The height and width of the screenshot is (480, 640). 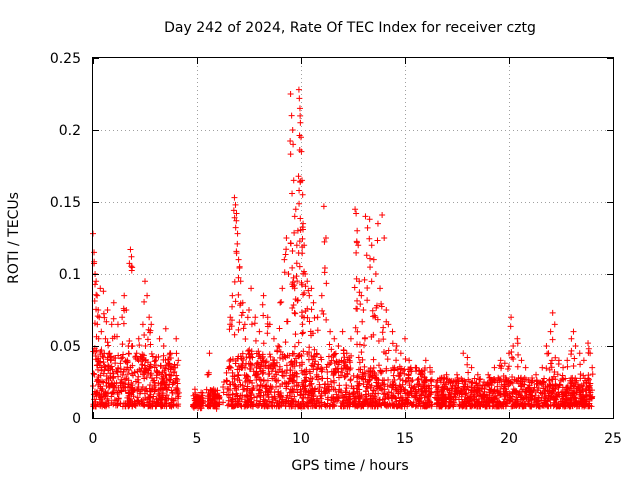 What do you see at coordinates (349, 466) in the screenshot?
I see `x-axis-title: GPS time / hours` at bounding box center [349, 466].